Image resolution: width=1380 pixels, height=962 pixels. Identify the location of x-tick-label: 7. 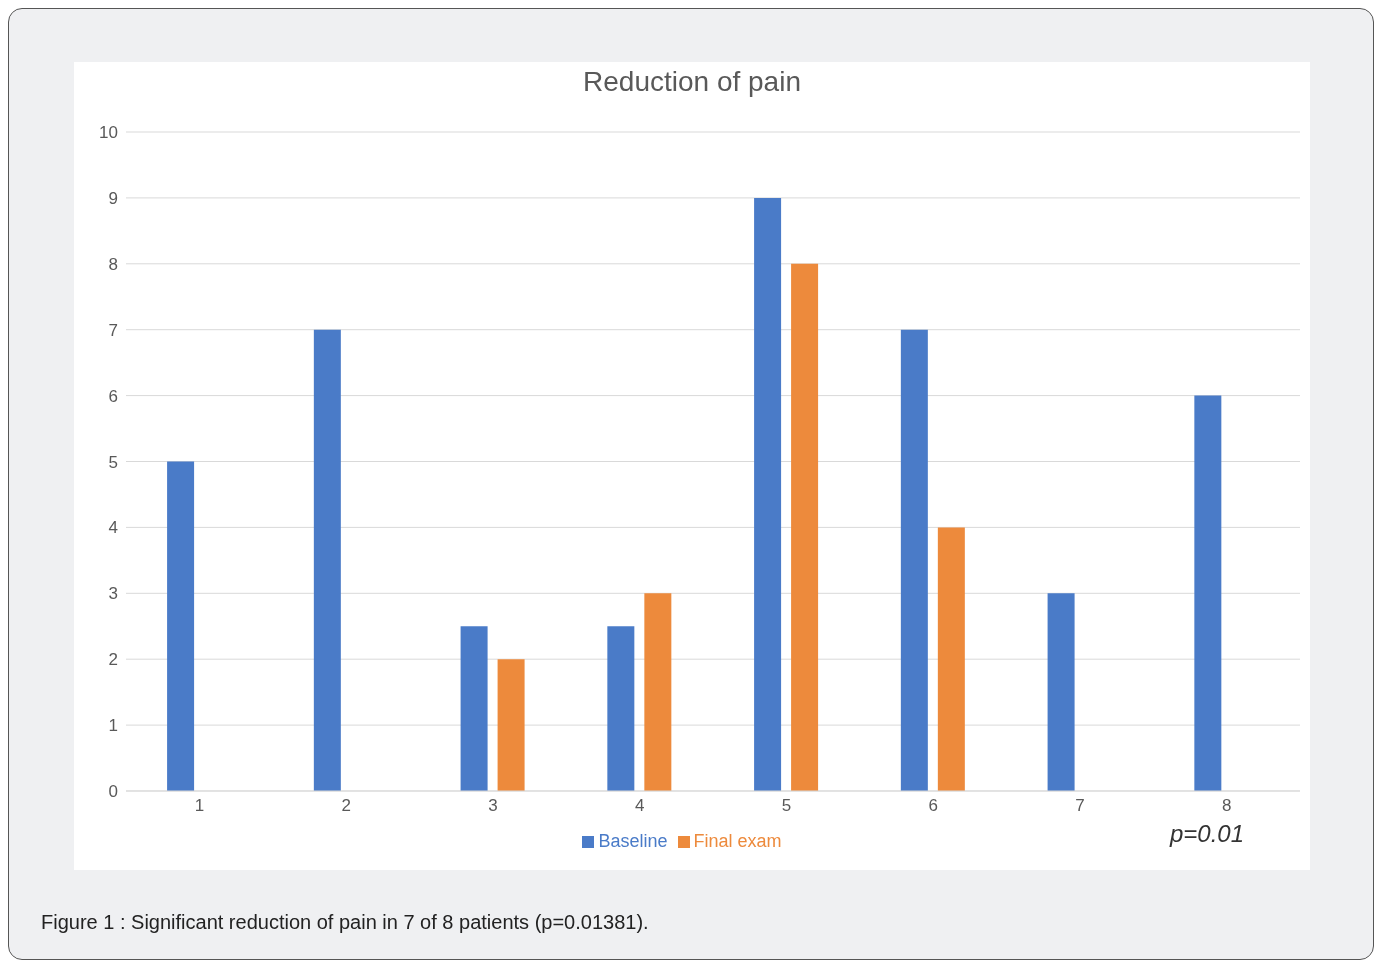
(1080, 806).